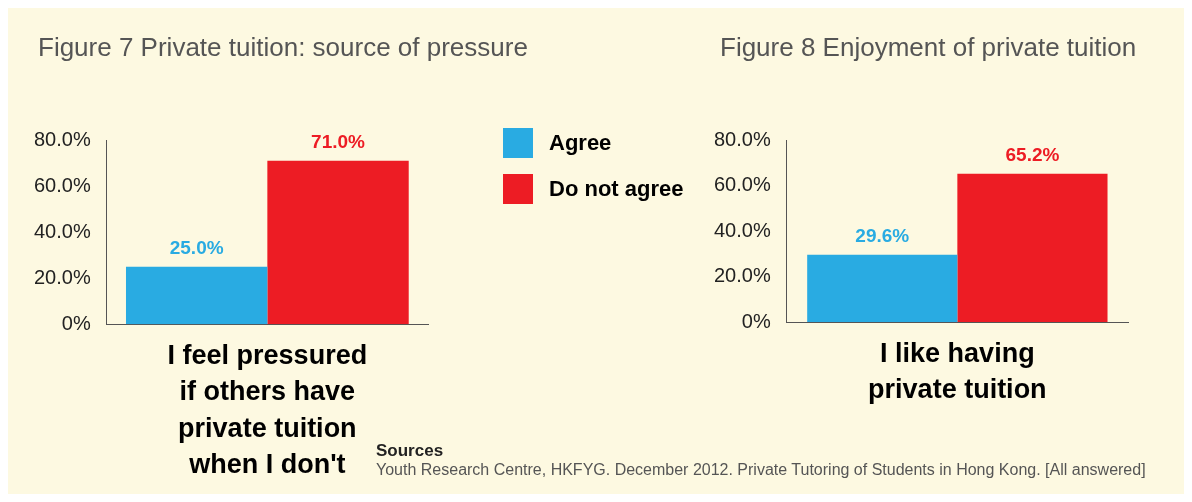 This screenshot has width=1192, height=502. Describe the element at coordinates (338, 142) in the screenshot. I see `data-label: 71.0%` at that location.